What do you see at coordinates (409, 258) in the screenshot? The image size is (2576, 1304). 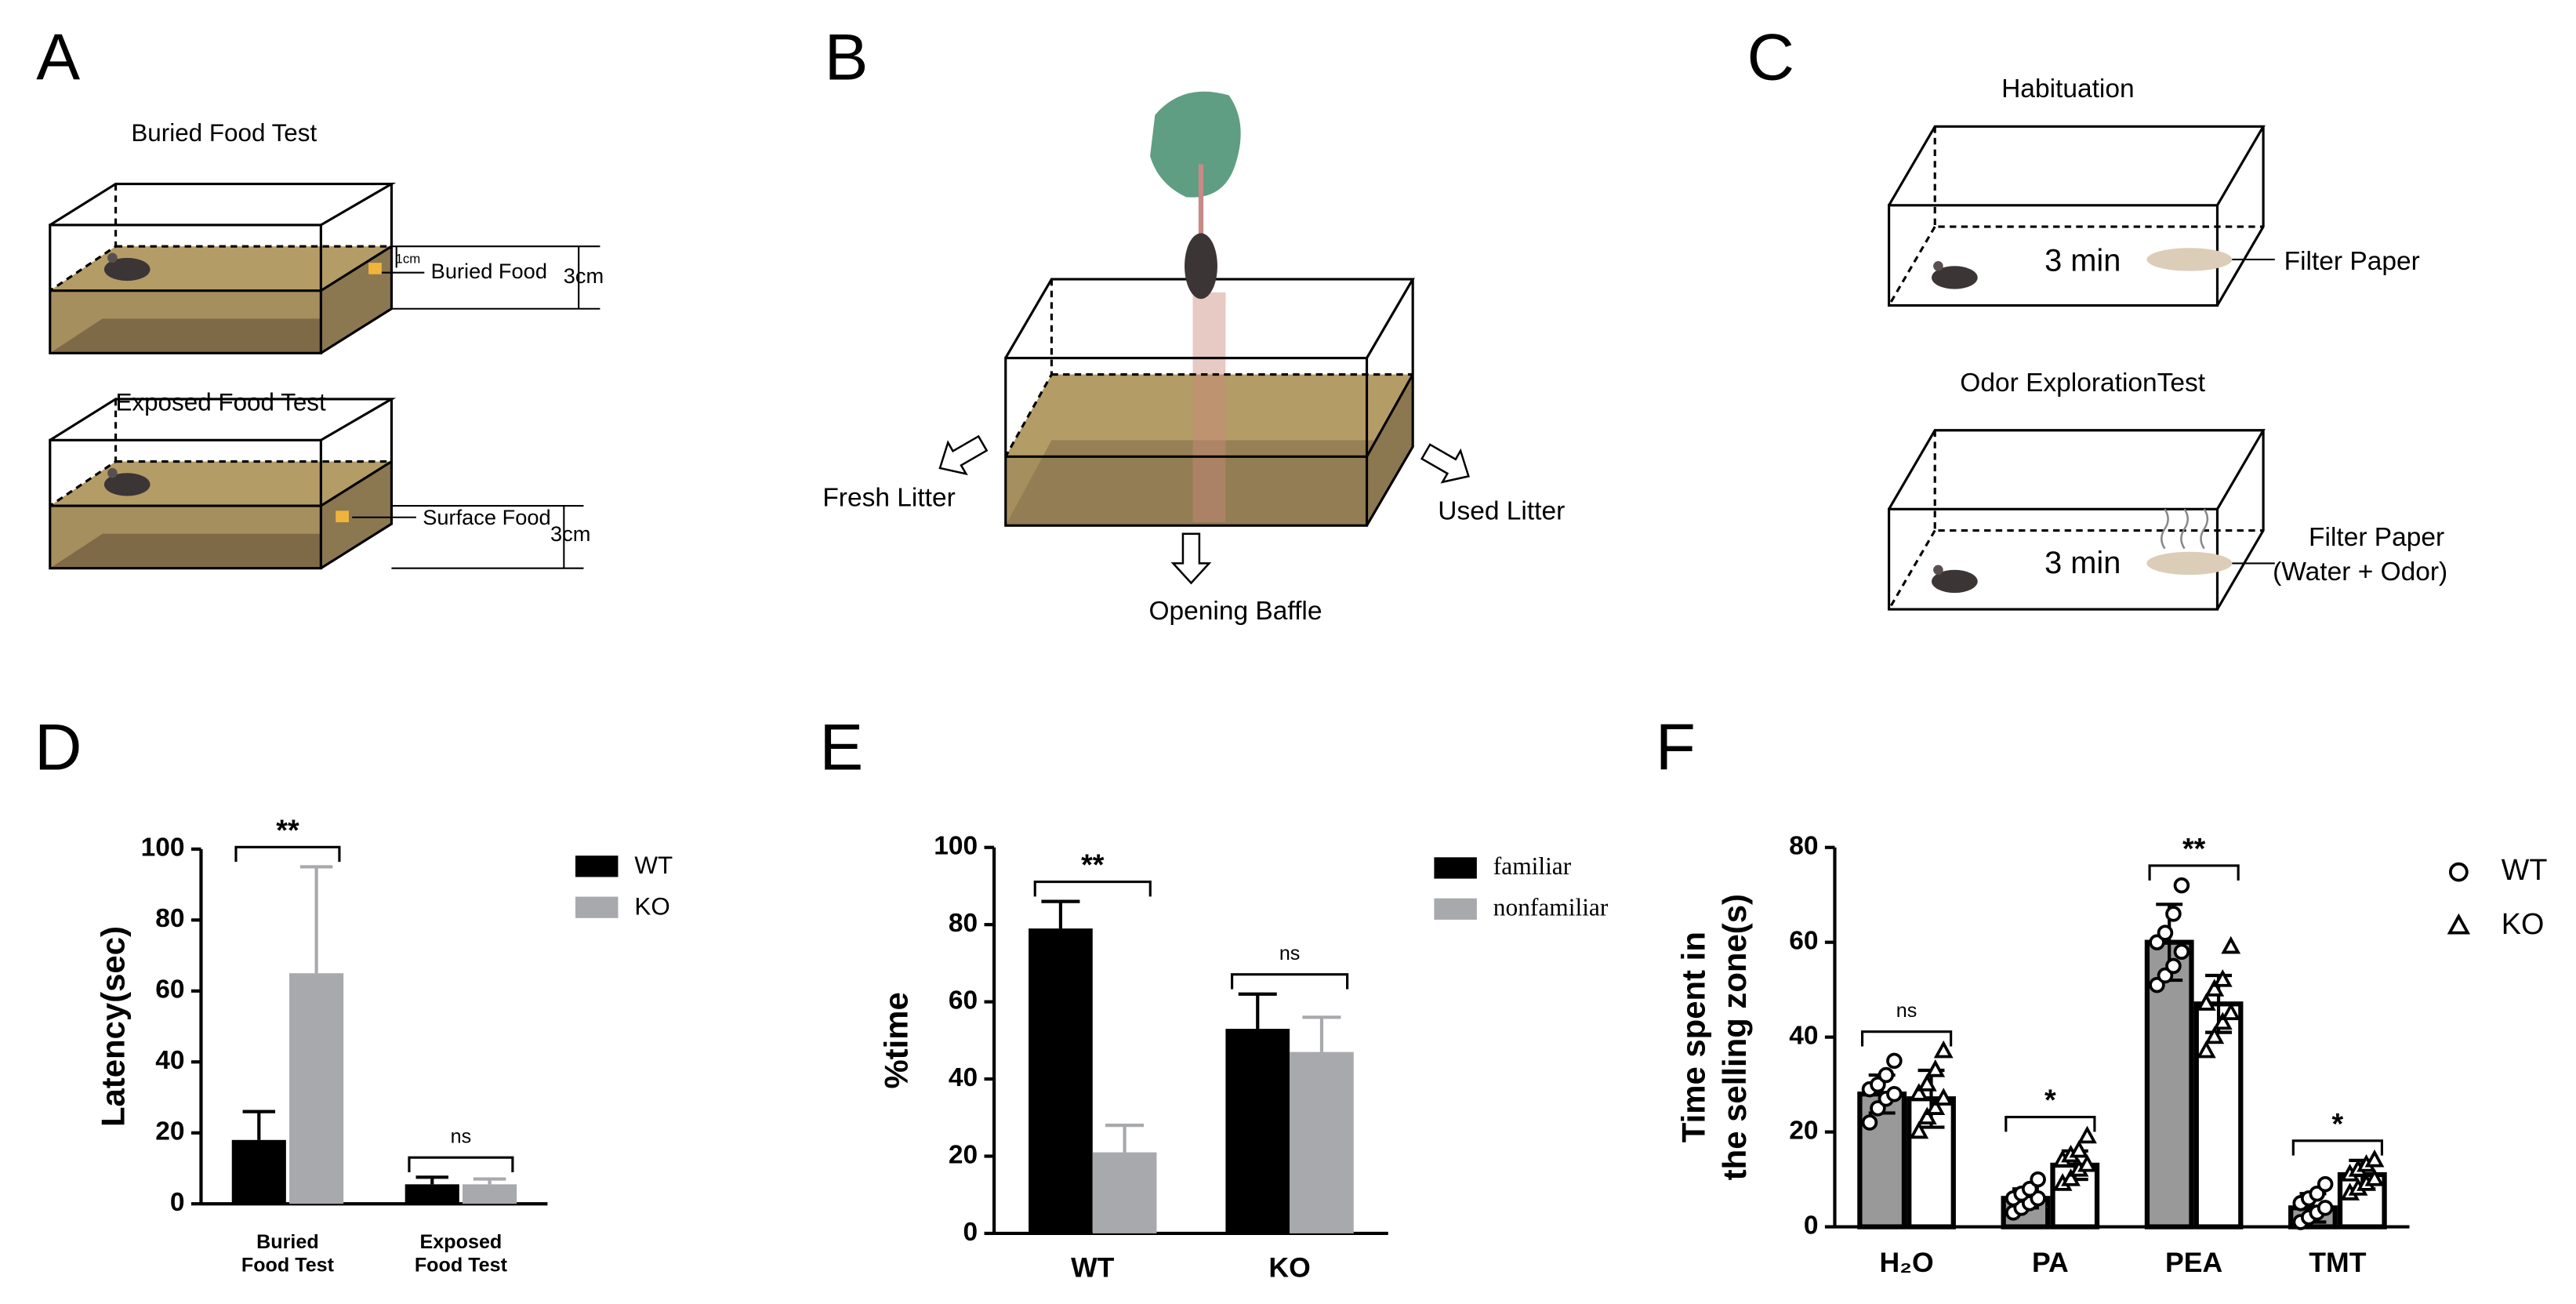 I see `depth-label: 1cm` at bounding box center [409, 258].